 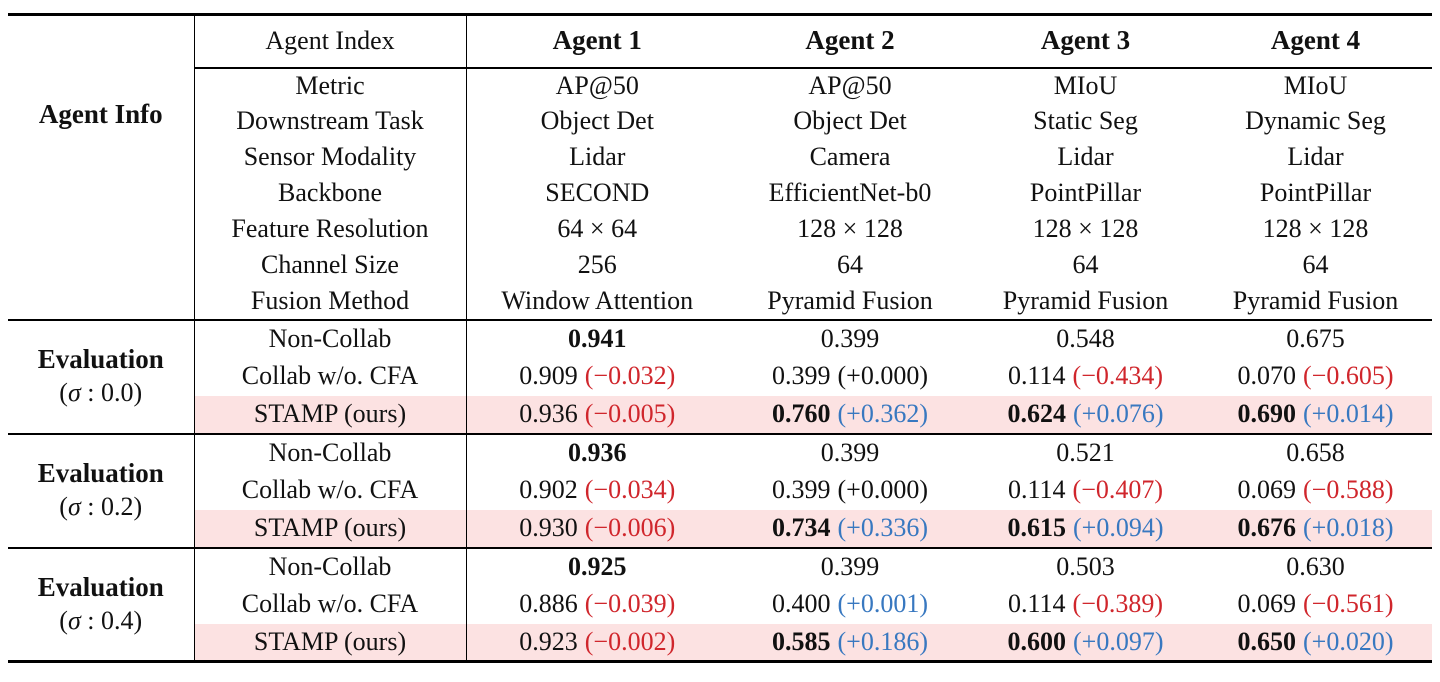 I want to click on metric-cell: 0.923 (−0.002), so click(x=597, y=642).